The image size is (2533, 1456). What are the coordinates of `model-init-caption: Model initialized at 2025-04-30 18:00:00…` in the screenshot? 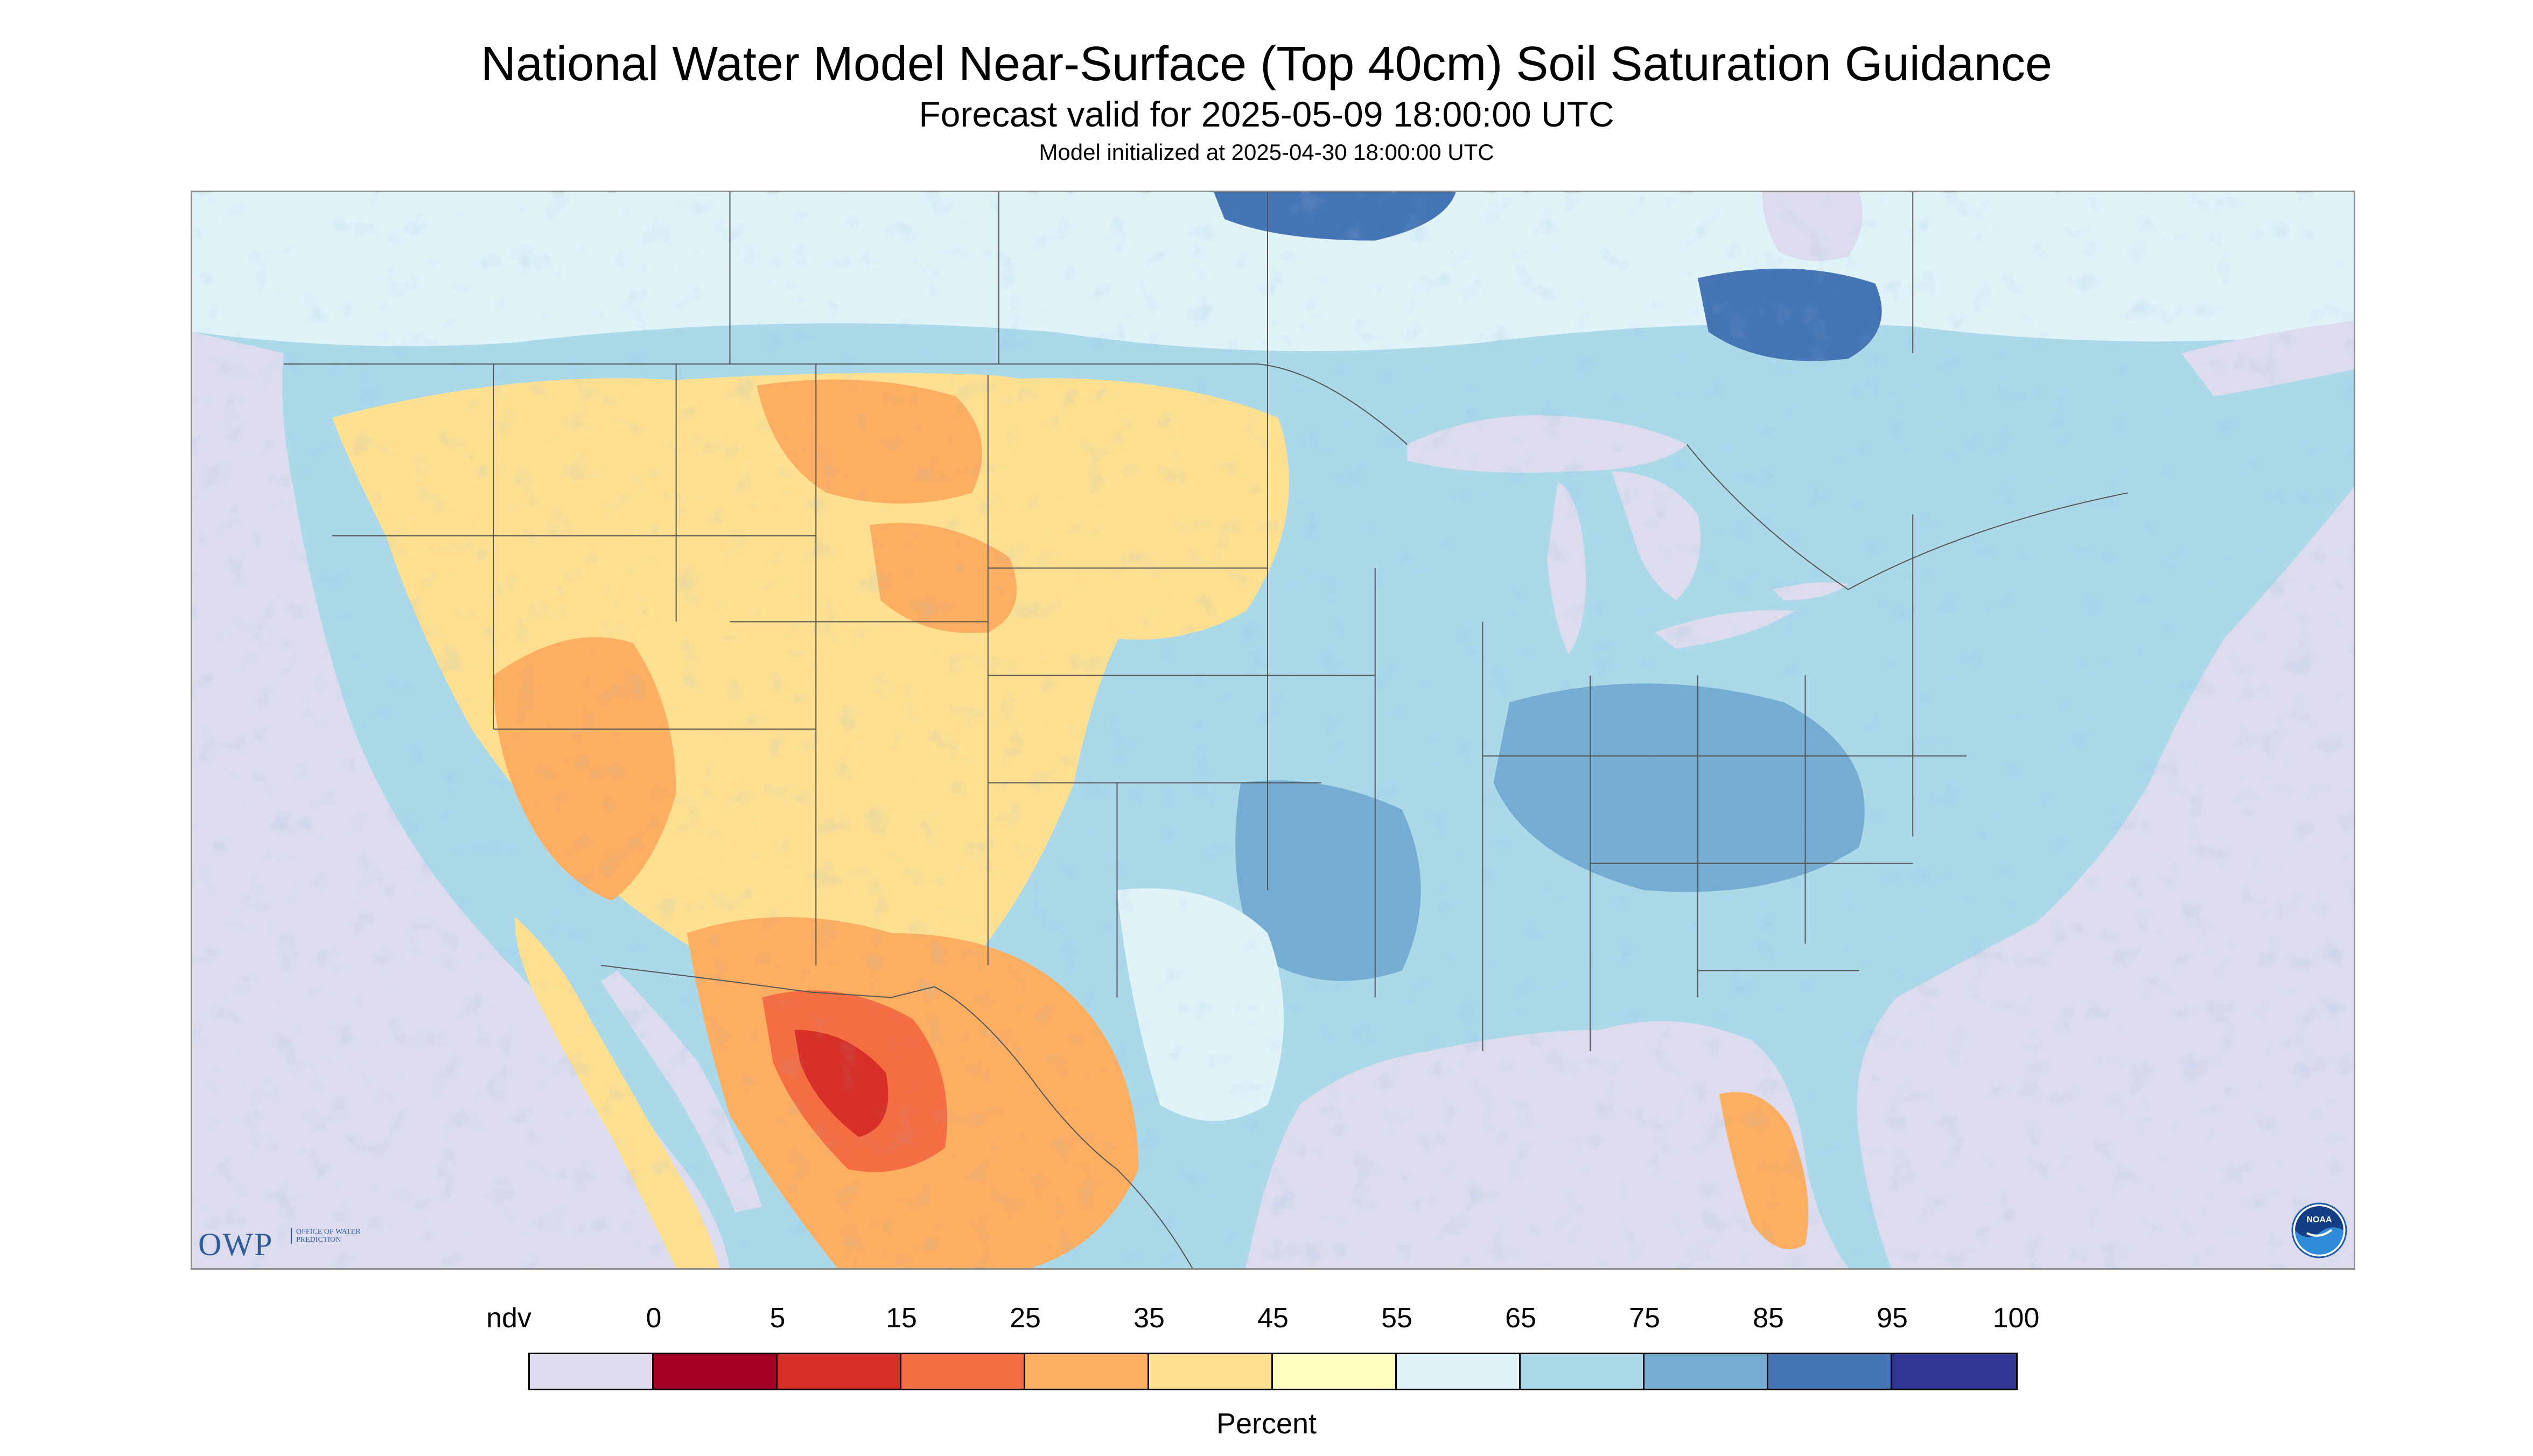 It's located at (1266, 152).